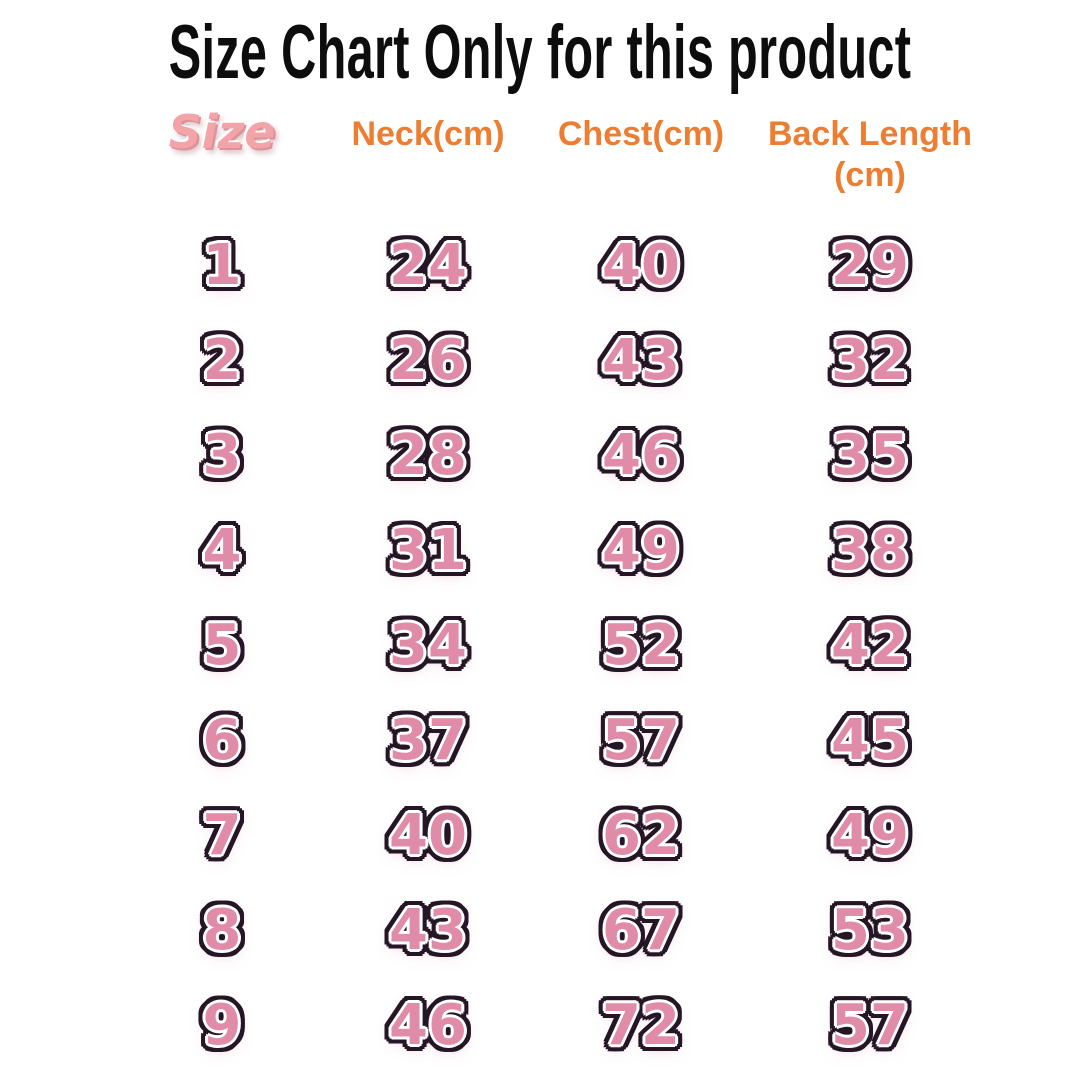 The width and height of the screenshot is (1080, 1080). I want to click on column-header-chest: Chest(cm), so click(641, 134).